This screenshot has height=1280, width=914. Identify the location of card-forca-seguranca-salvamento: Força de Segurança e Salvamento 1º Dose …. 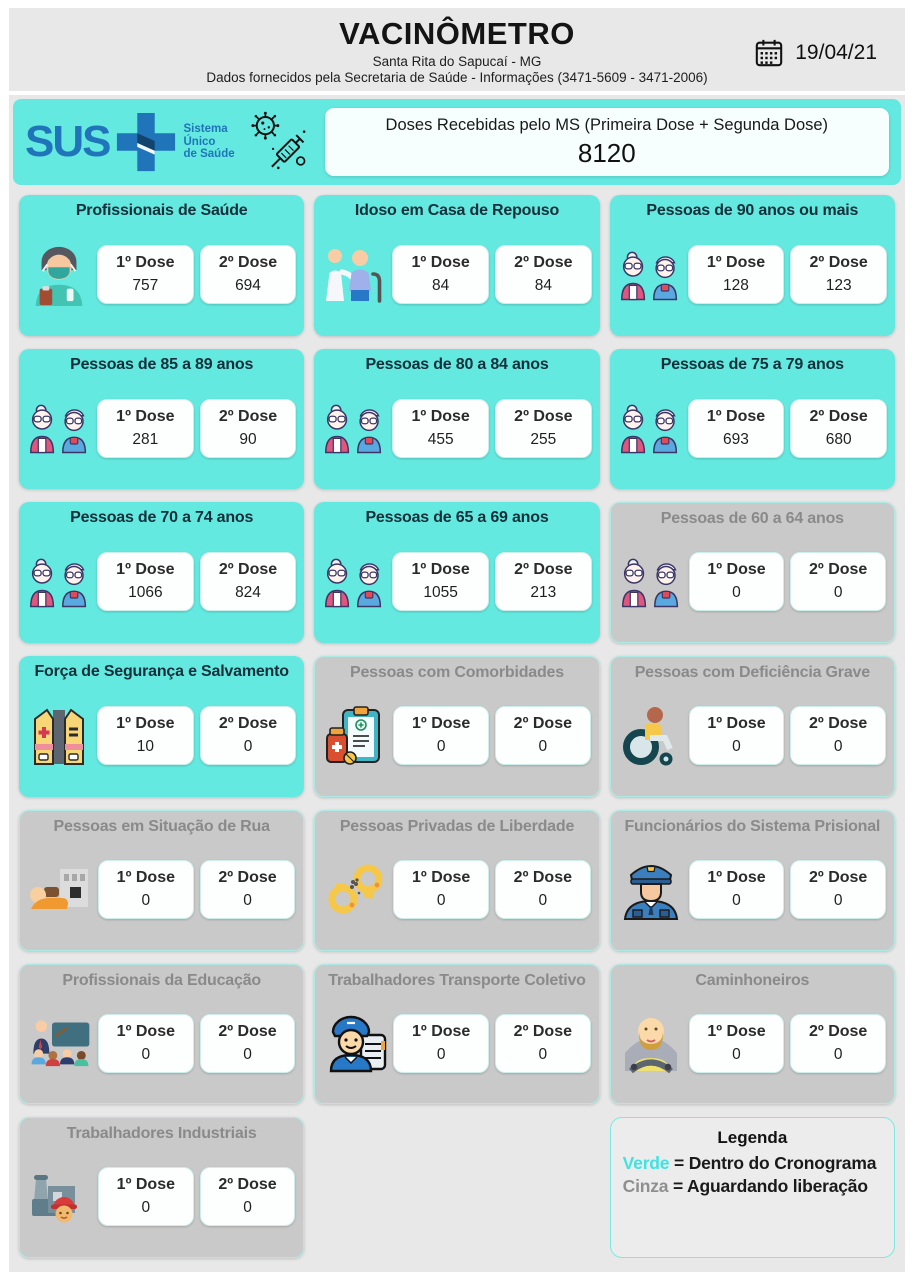
(162, 726).